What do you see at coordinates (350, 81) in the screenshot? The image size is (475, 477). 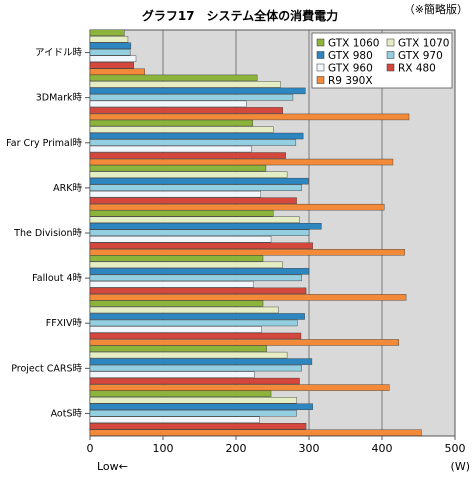 I see `legend-label: R9 390X` at bounding box center [350, 81].